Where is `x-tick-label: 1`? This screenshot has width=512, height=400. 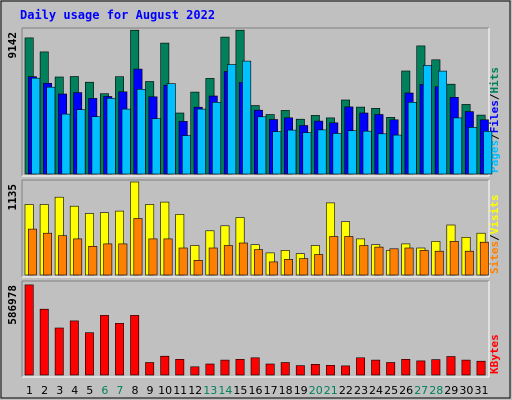 x-tick-label: 1 is located at coordinates (29, 390).